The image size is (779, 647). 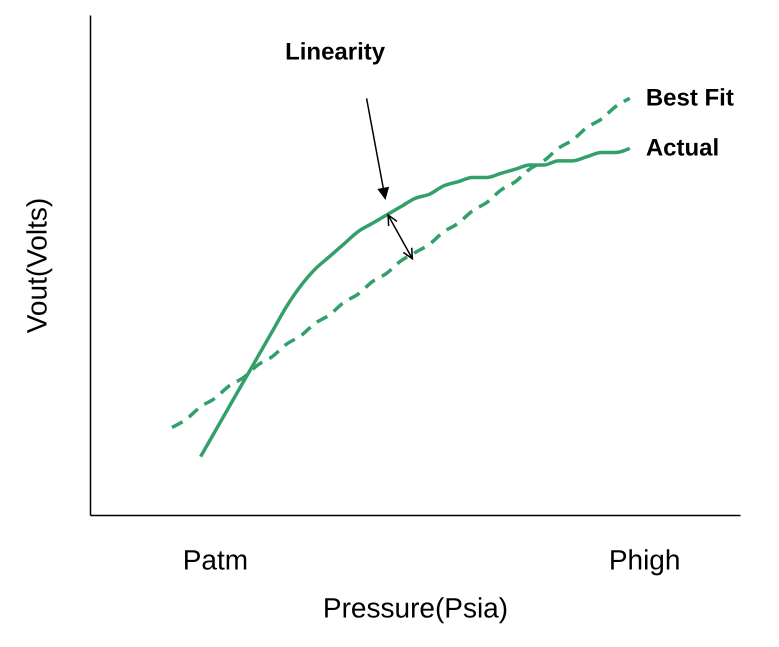 What do you see at coordinates (644, 560) in the screenshot?
I see `x-tick-label: Phigh` at bounding box center [644, 560].